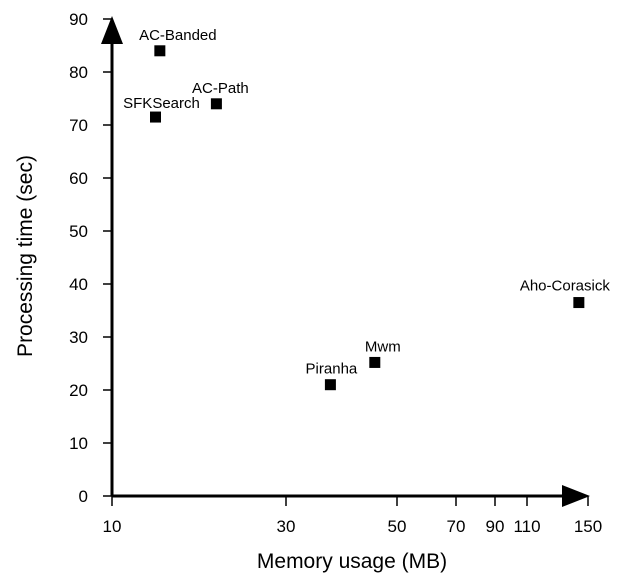 The width and height of the screenshot is (630, 577). What do you see at coordinates (25, 256) in the screenshot?
I see `y-axis-title: Processing time (sec)` at bounding box center [25, 256].